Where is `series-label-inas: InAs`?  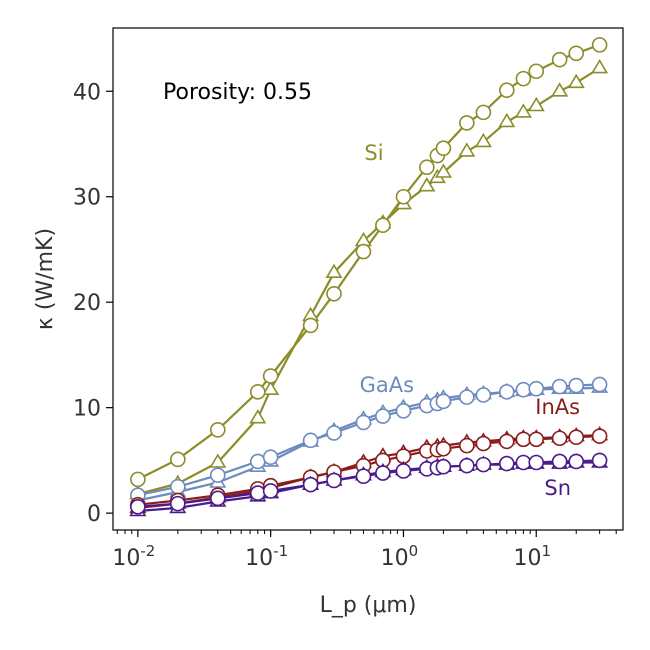
series-label-inas: InAs is located at coordinates (557, 407).